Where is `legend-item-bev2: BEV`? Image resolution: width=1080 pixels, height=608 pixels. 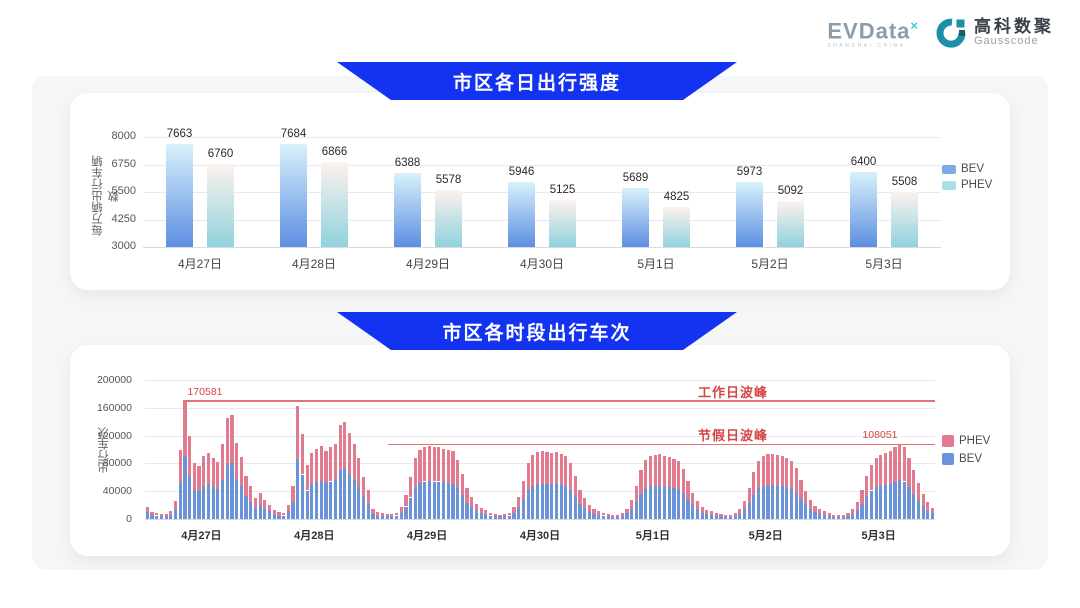 legend-item-bev2: BEV is located at coordinates (966, 459).